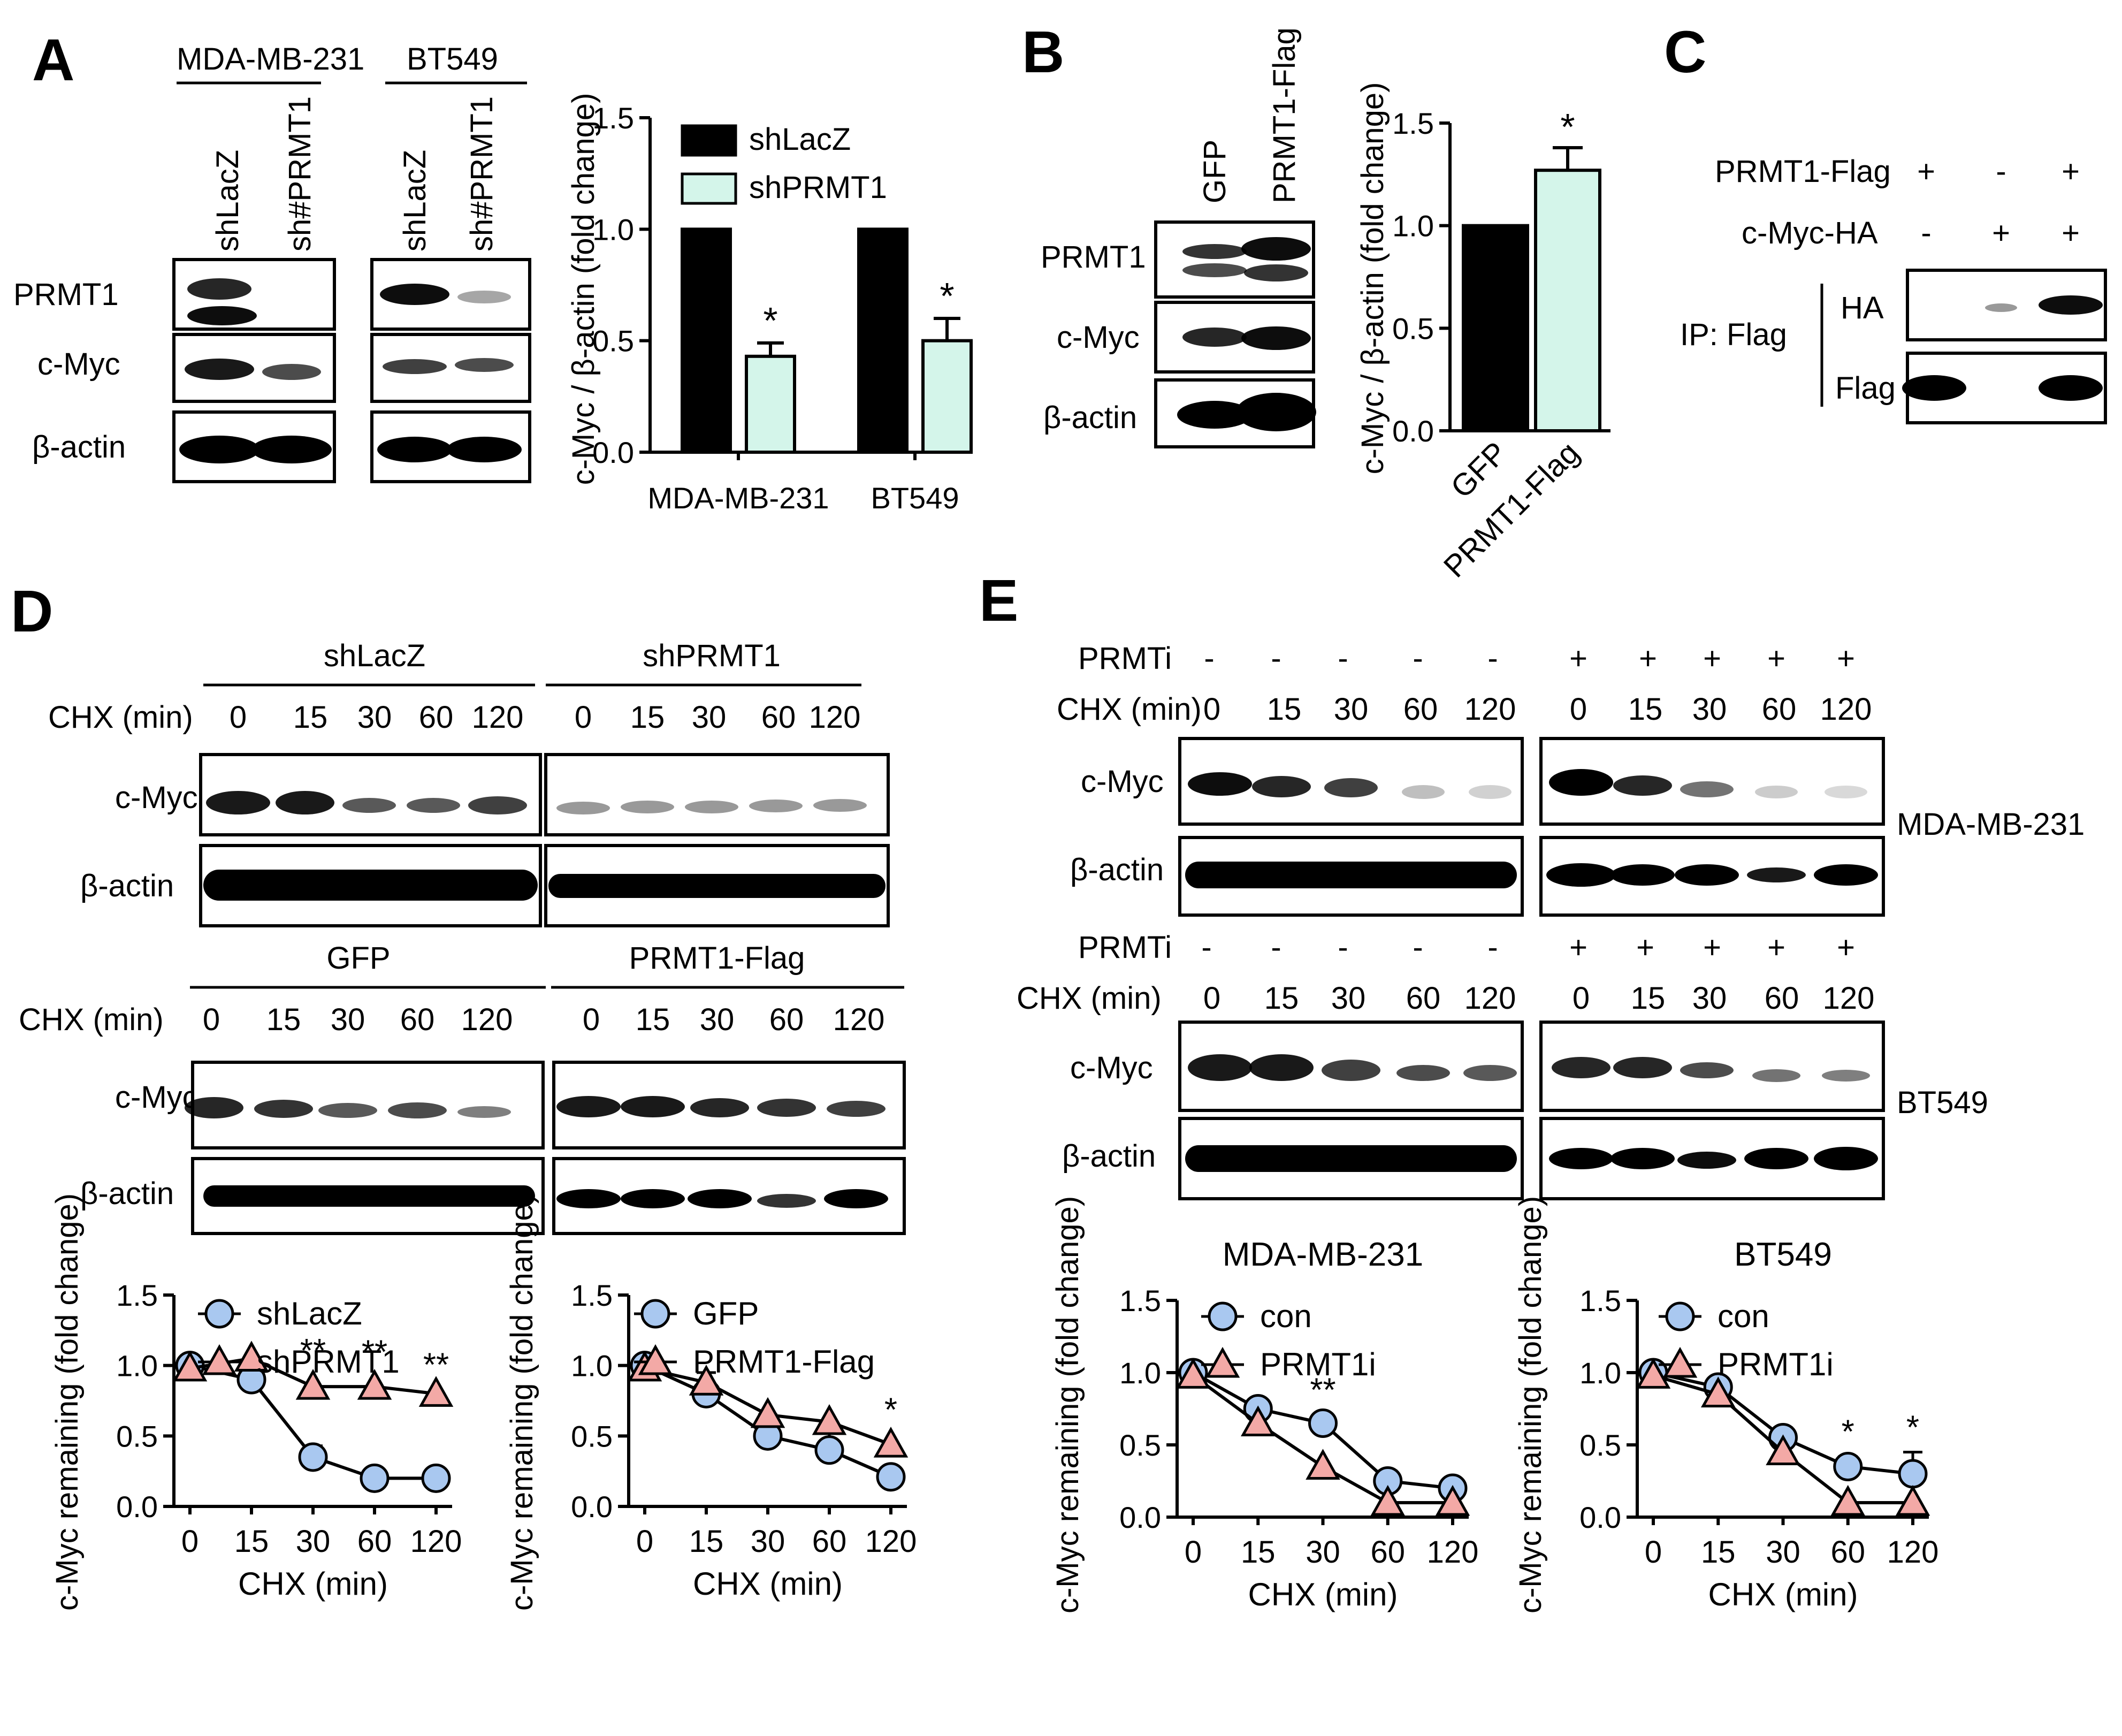  I want to click on significance-marker: **, so click(436, 1365).